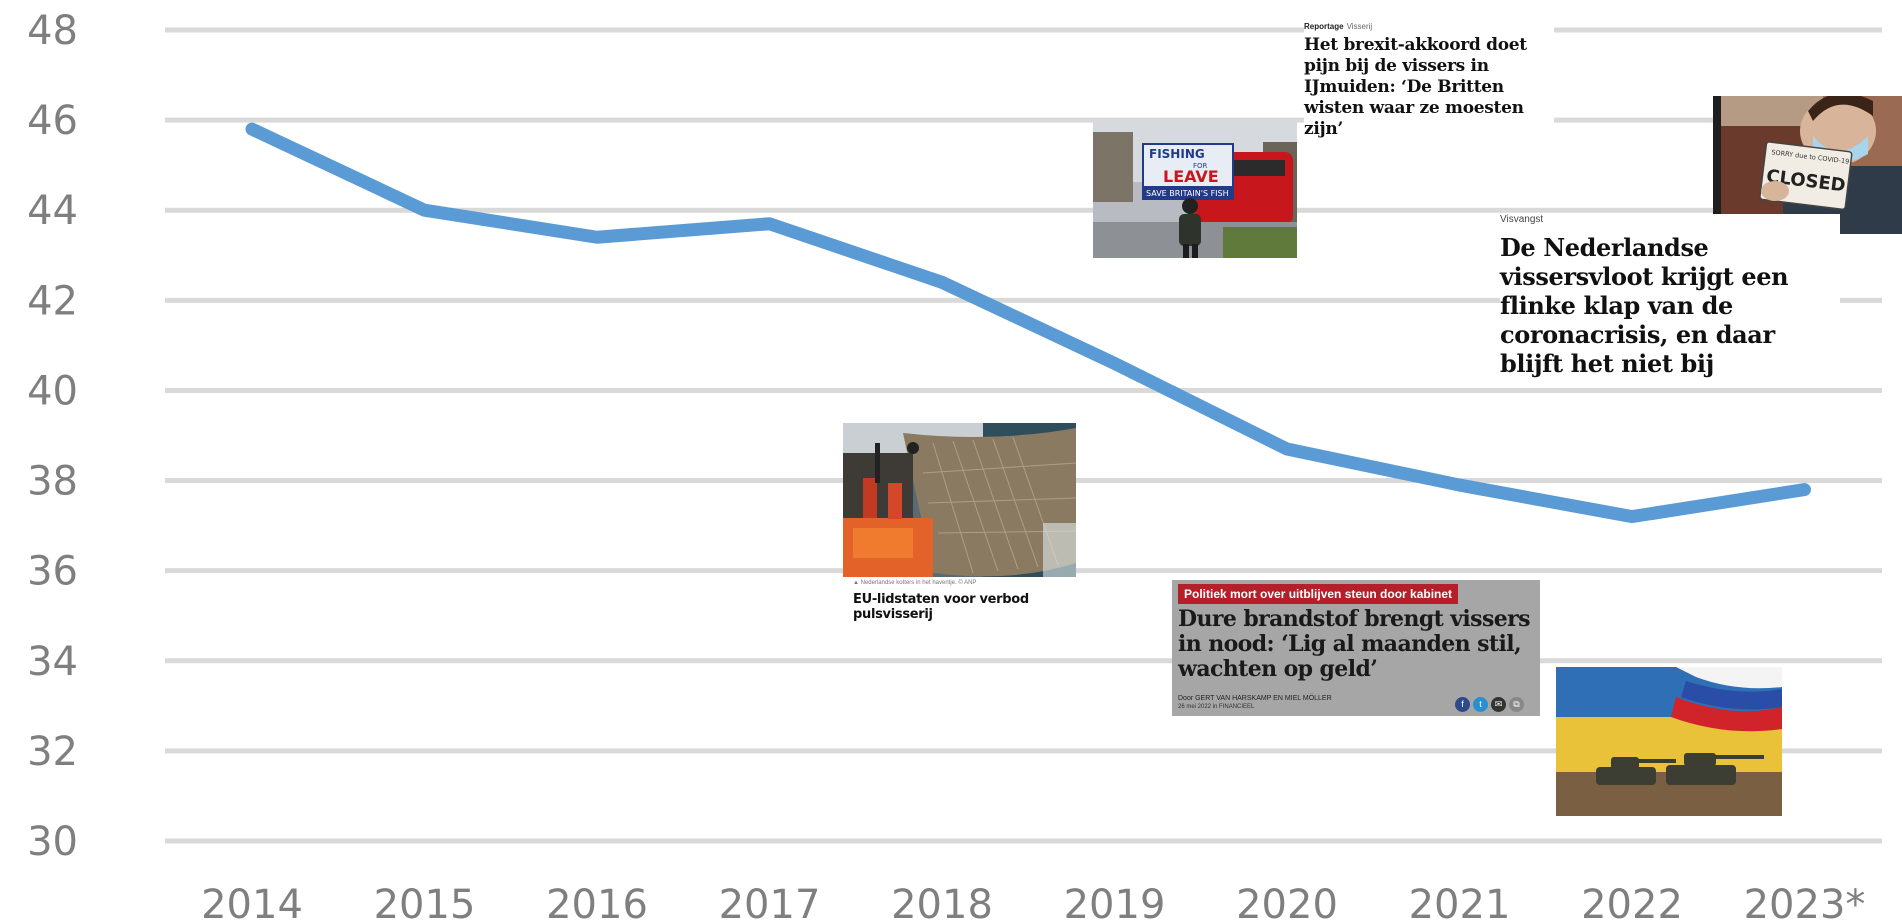 The image size is (1902, 923). What do you see at coordinates (1287, 902) in the screenshot?
I see `x-tick-label: 2020` at bounding box center [1287, 902].